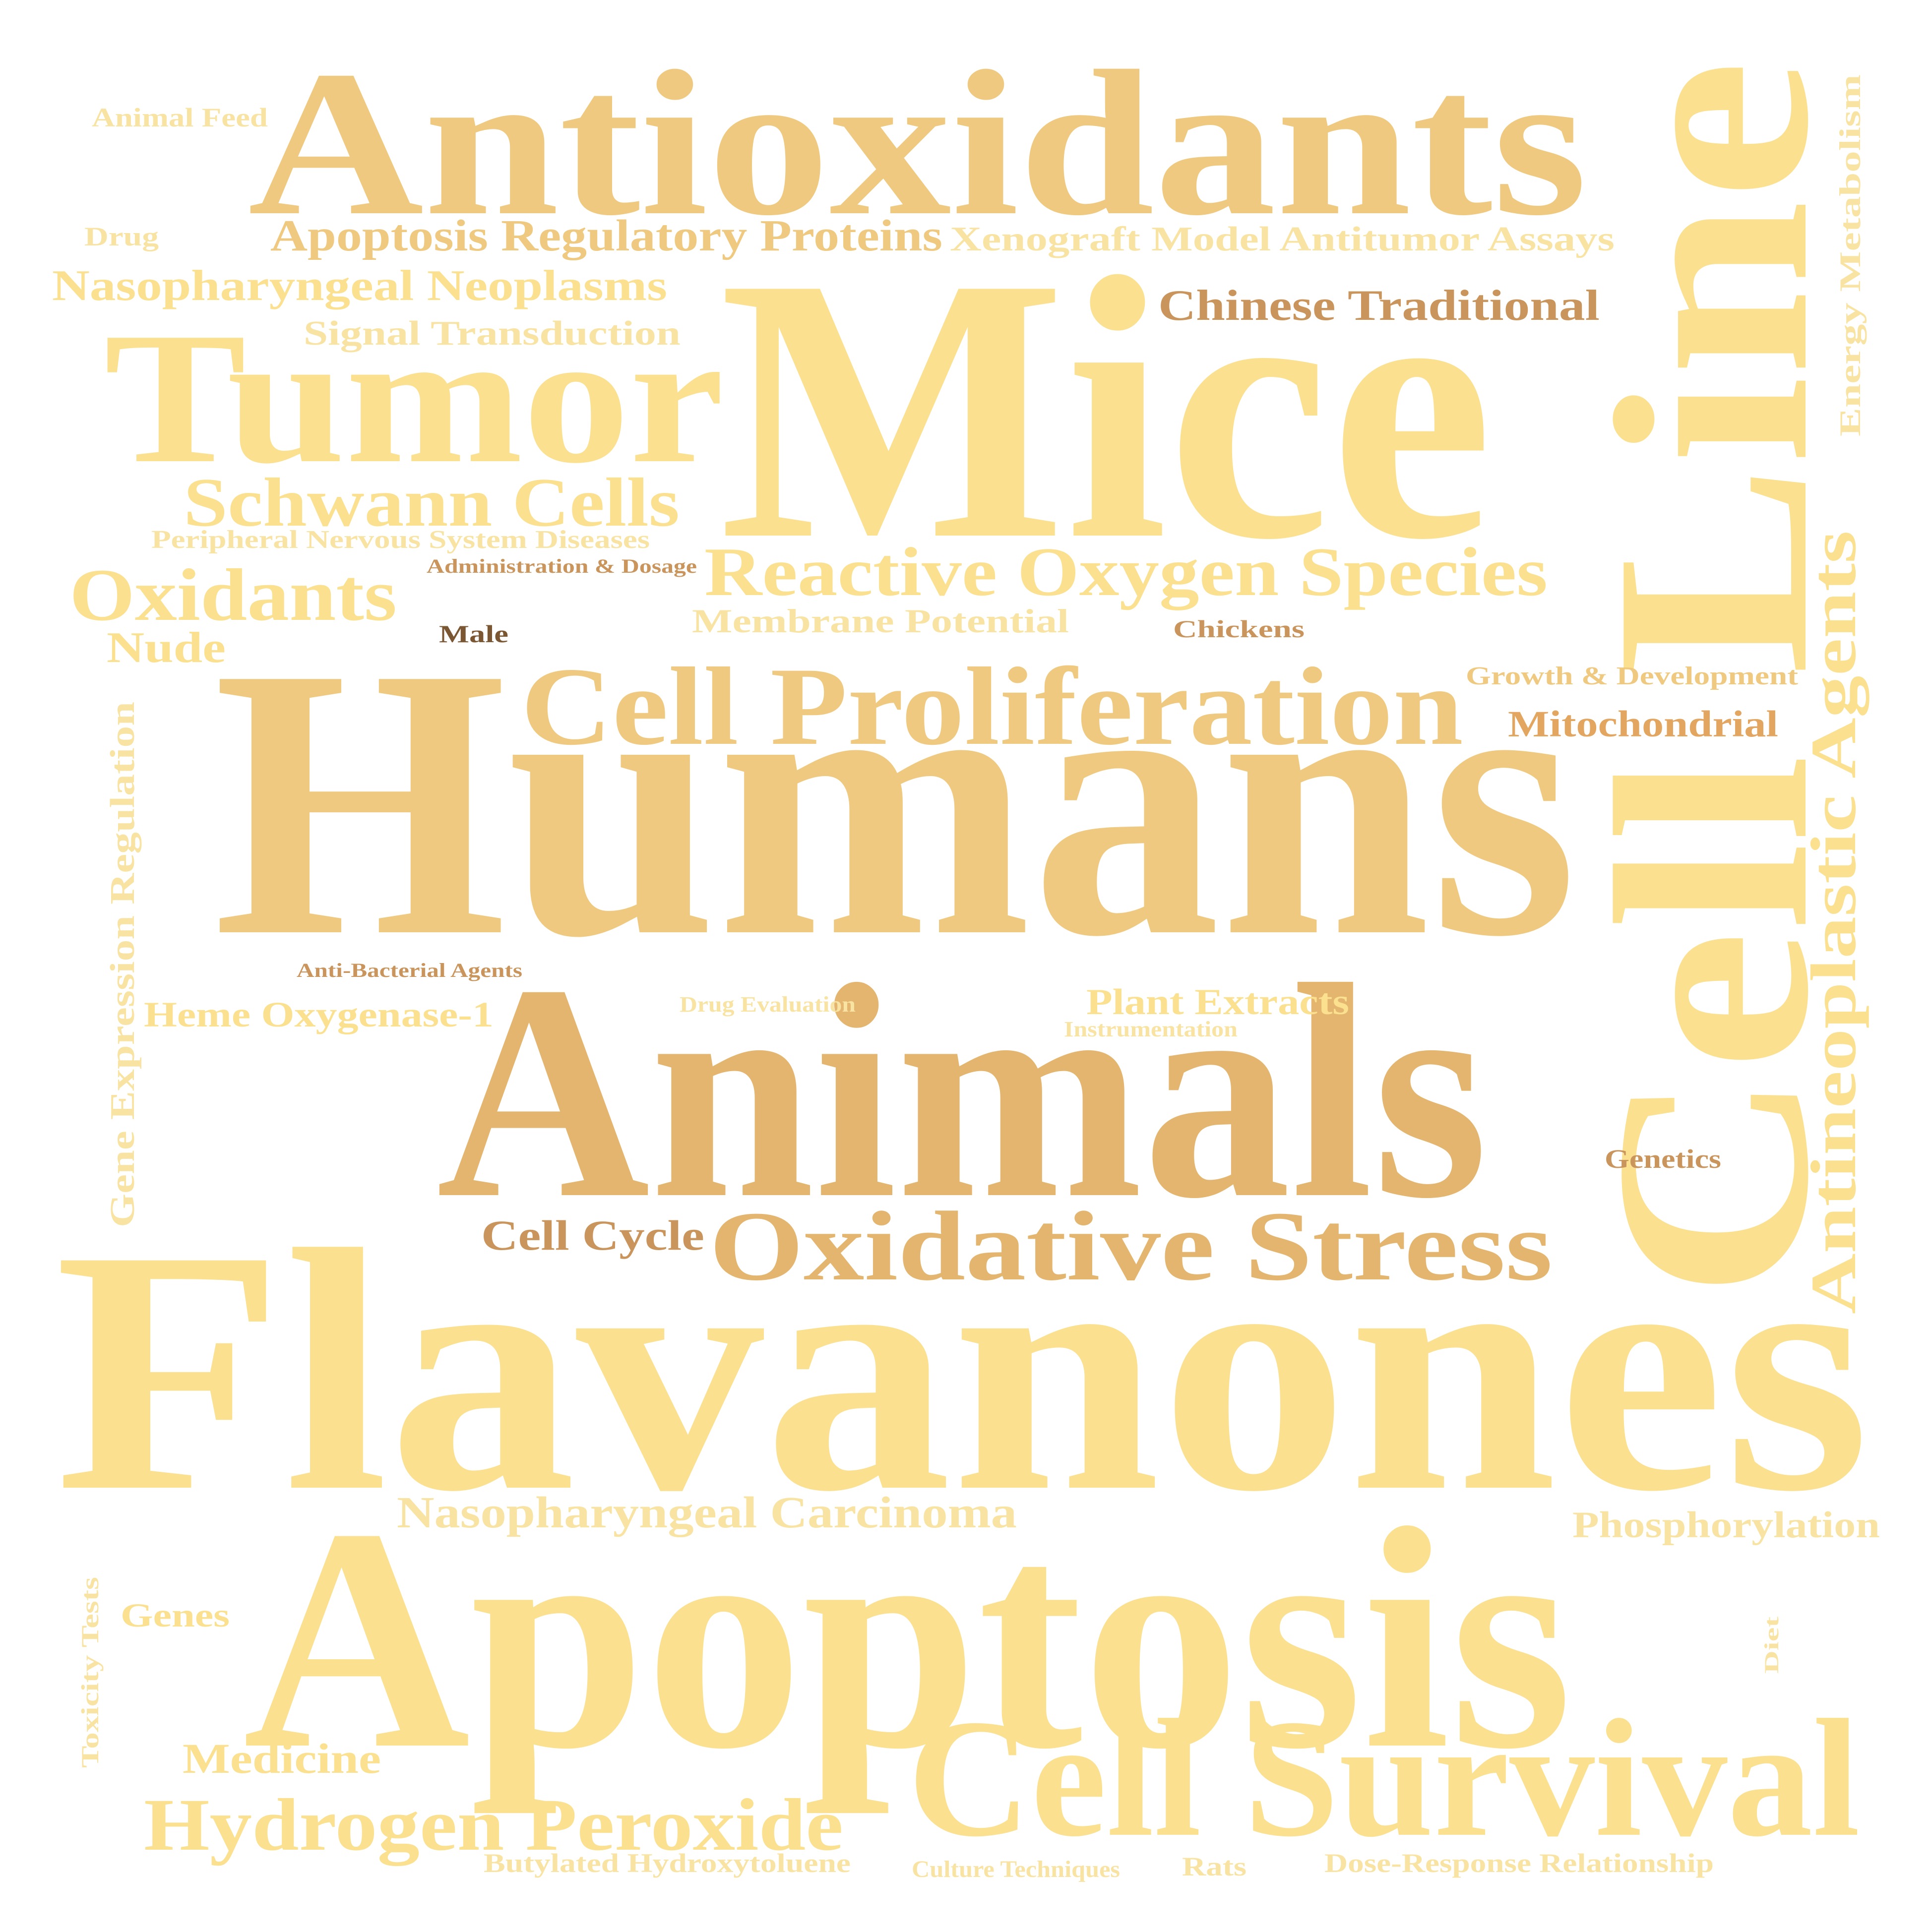  Describe the element at coordinates (1379, 306) in the screenshot. I see `word-chinese-traditional: Chinese Traditional` at that location.